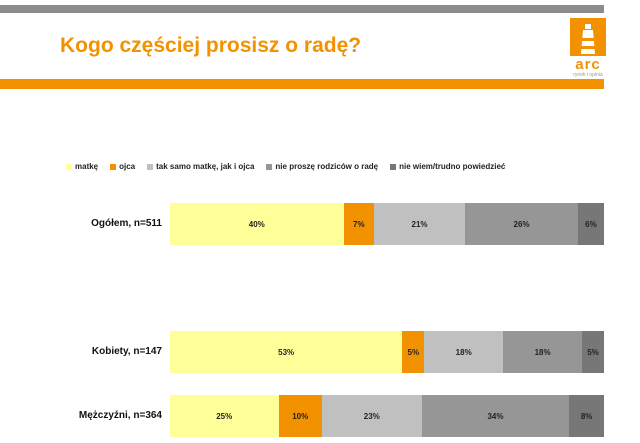  I want to click on bar-segment: 34%, so click(495, 416).